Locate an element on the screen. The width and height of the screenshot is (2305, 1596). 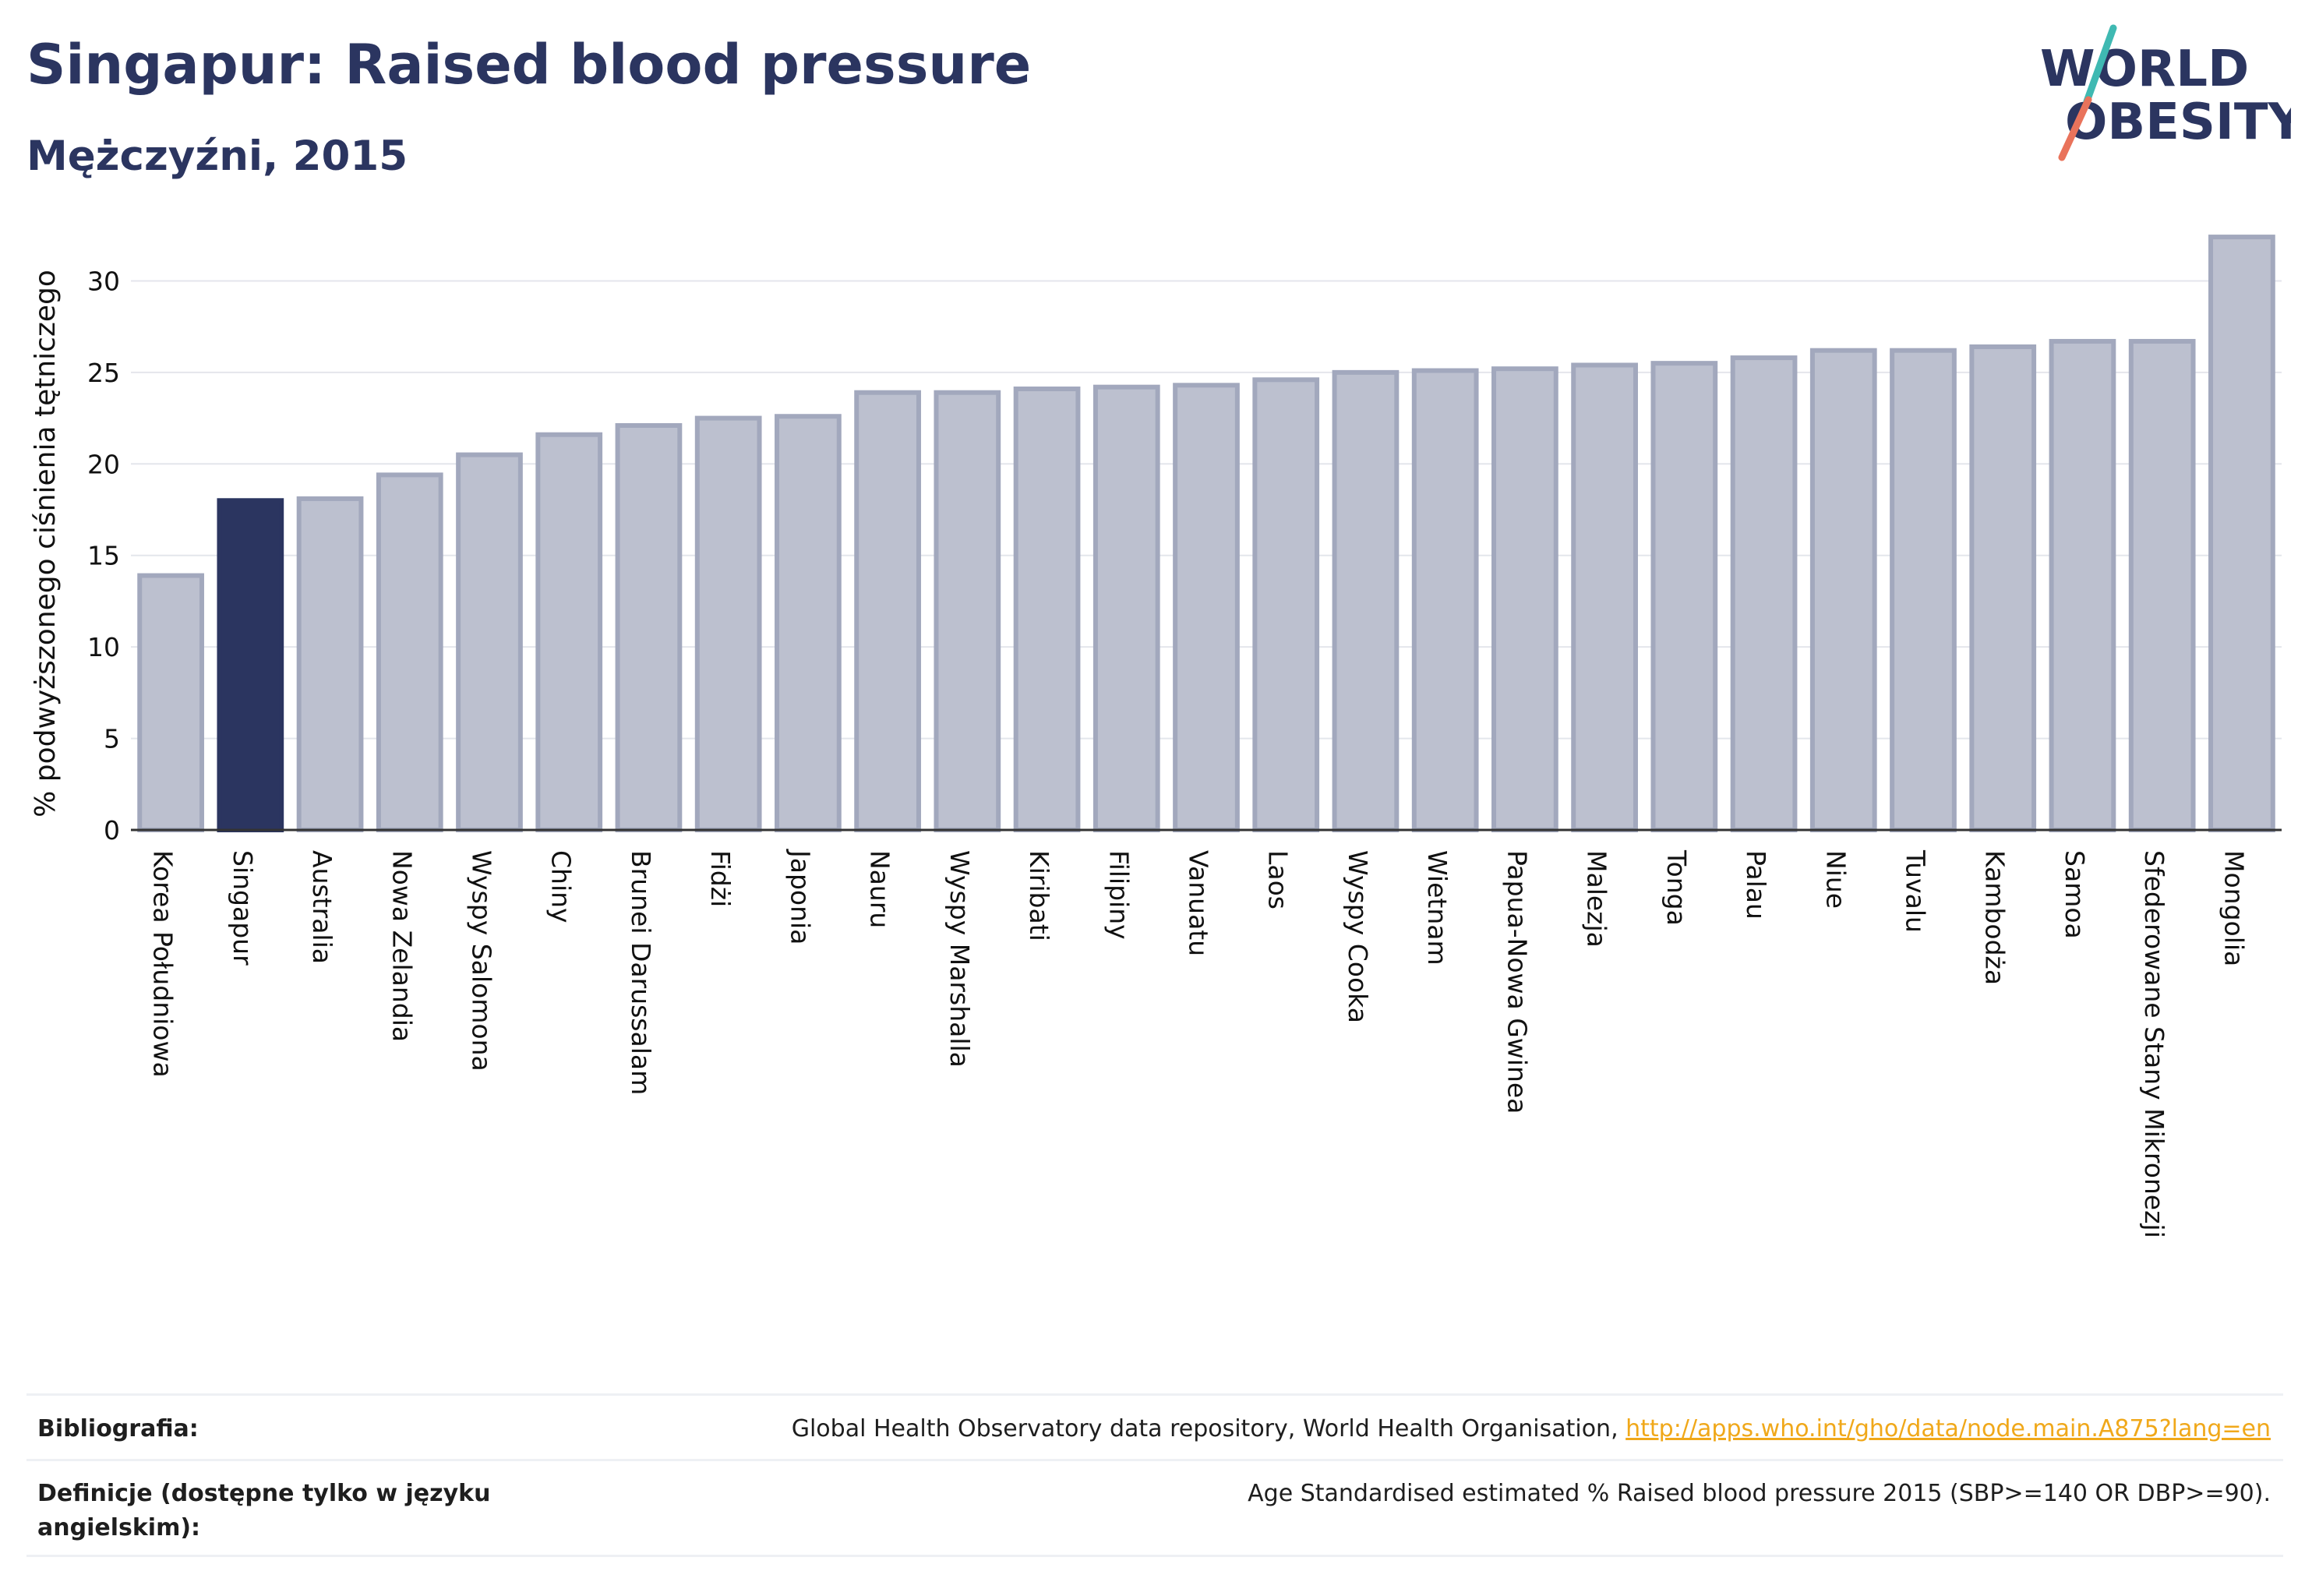
bar-laos is located at coordinates (1286, 605).